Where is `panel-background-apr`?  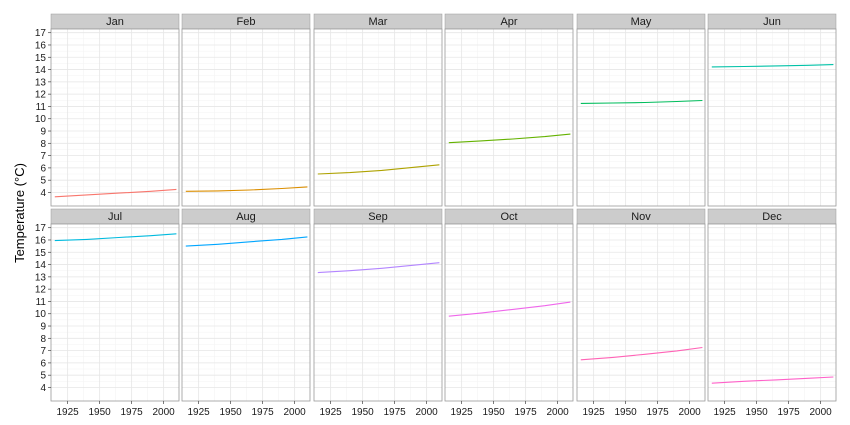 panel-background-apr is located at coordinates (509, 117).